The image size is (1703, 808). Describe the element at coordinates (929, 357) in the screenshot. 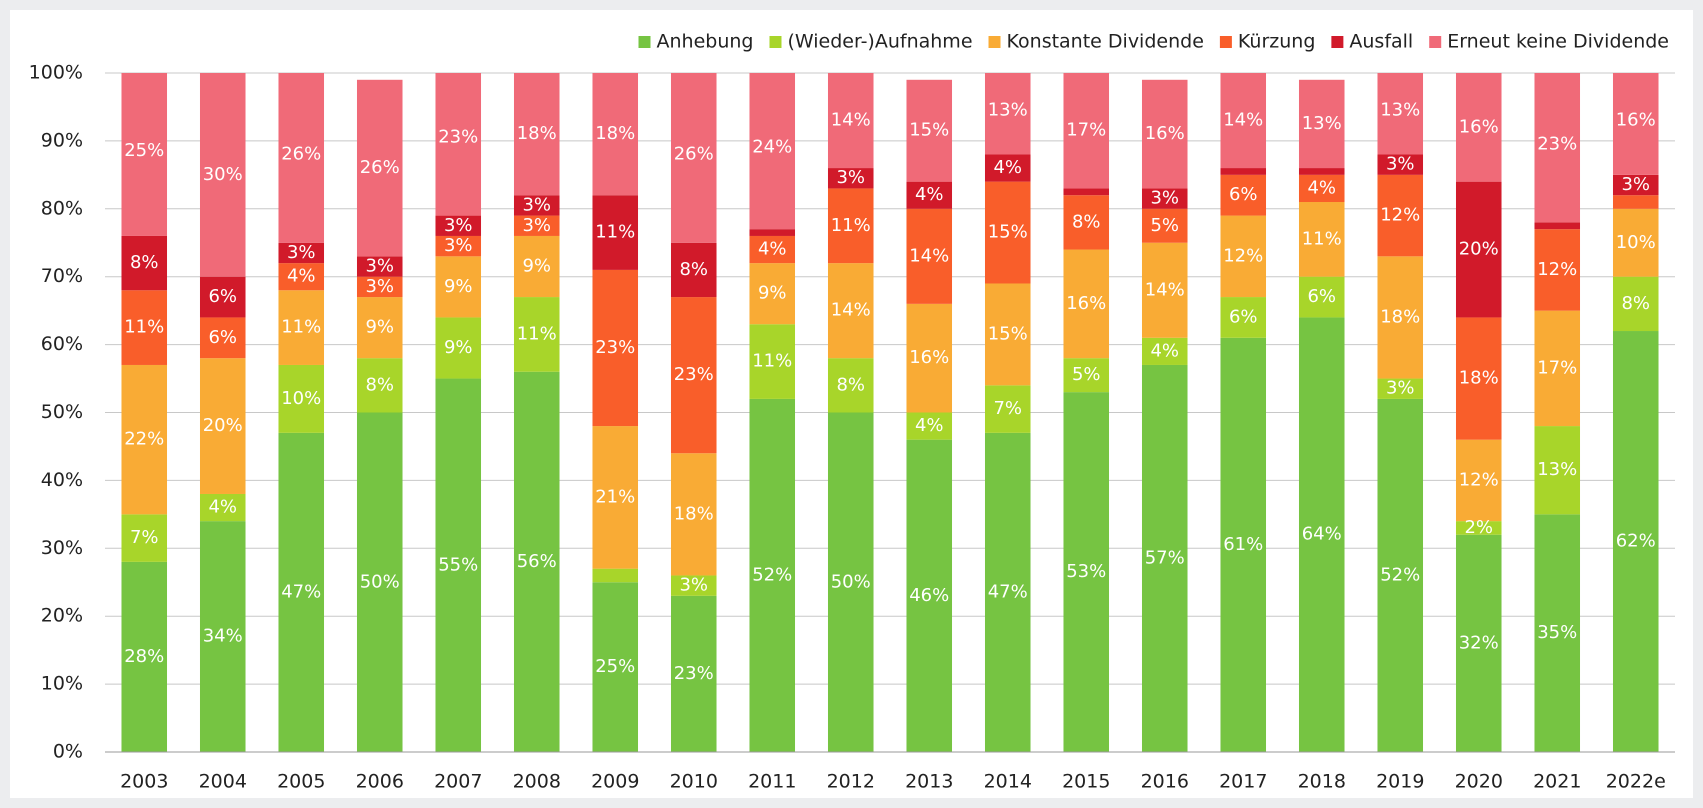

I see `value-label: 16%` at that location.